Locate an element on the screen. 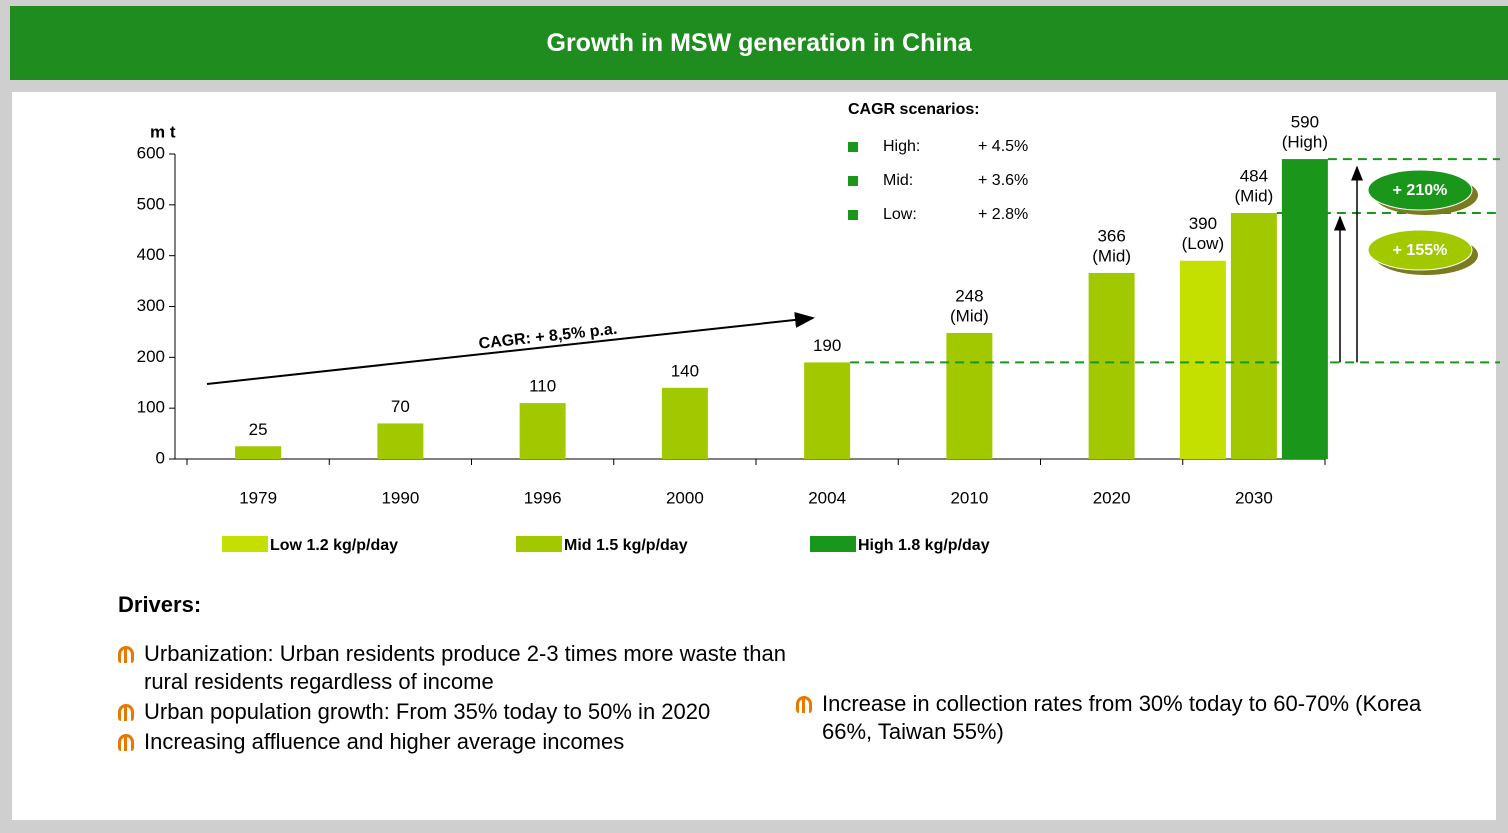 Image resolution: width=1508 pixels, height=833 pixels. value-label: 190 is located at coordinates (827, 345).